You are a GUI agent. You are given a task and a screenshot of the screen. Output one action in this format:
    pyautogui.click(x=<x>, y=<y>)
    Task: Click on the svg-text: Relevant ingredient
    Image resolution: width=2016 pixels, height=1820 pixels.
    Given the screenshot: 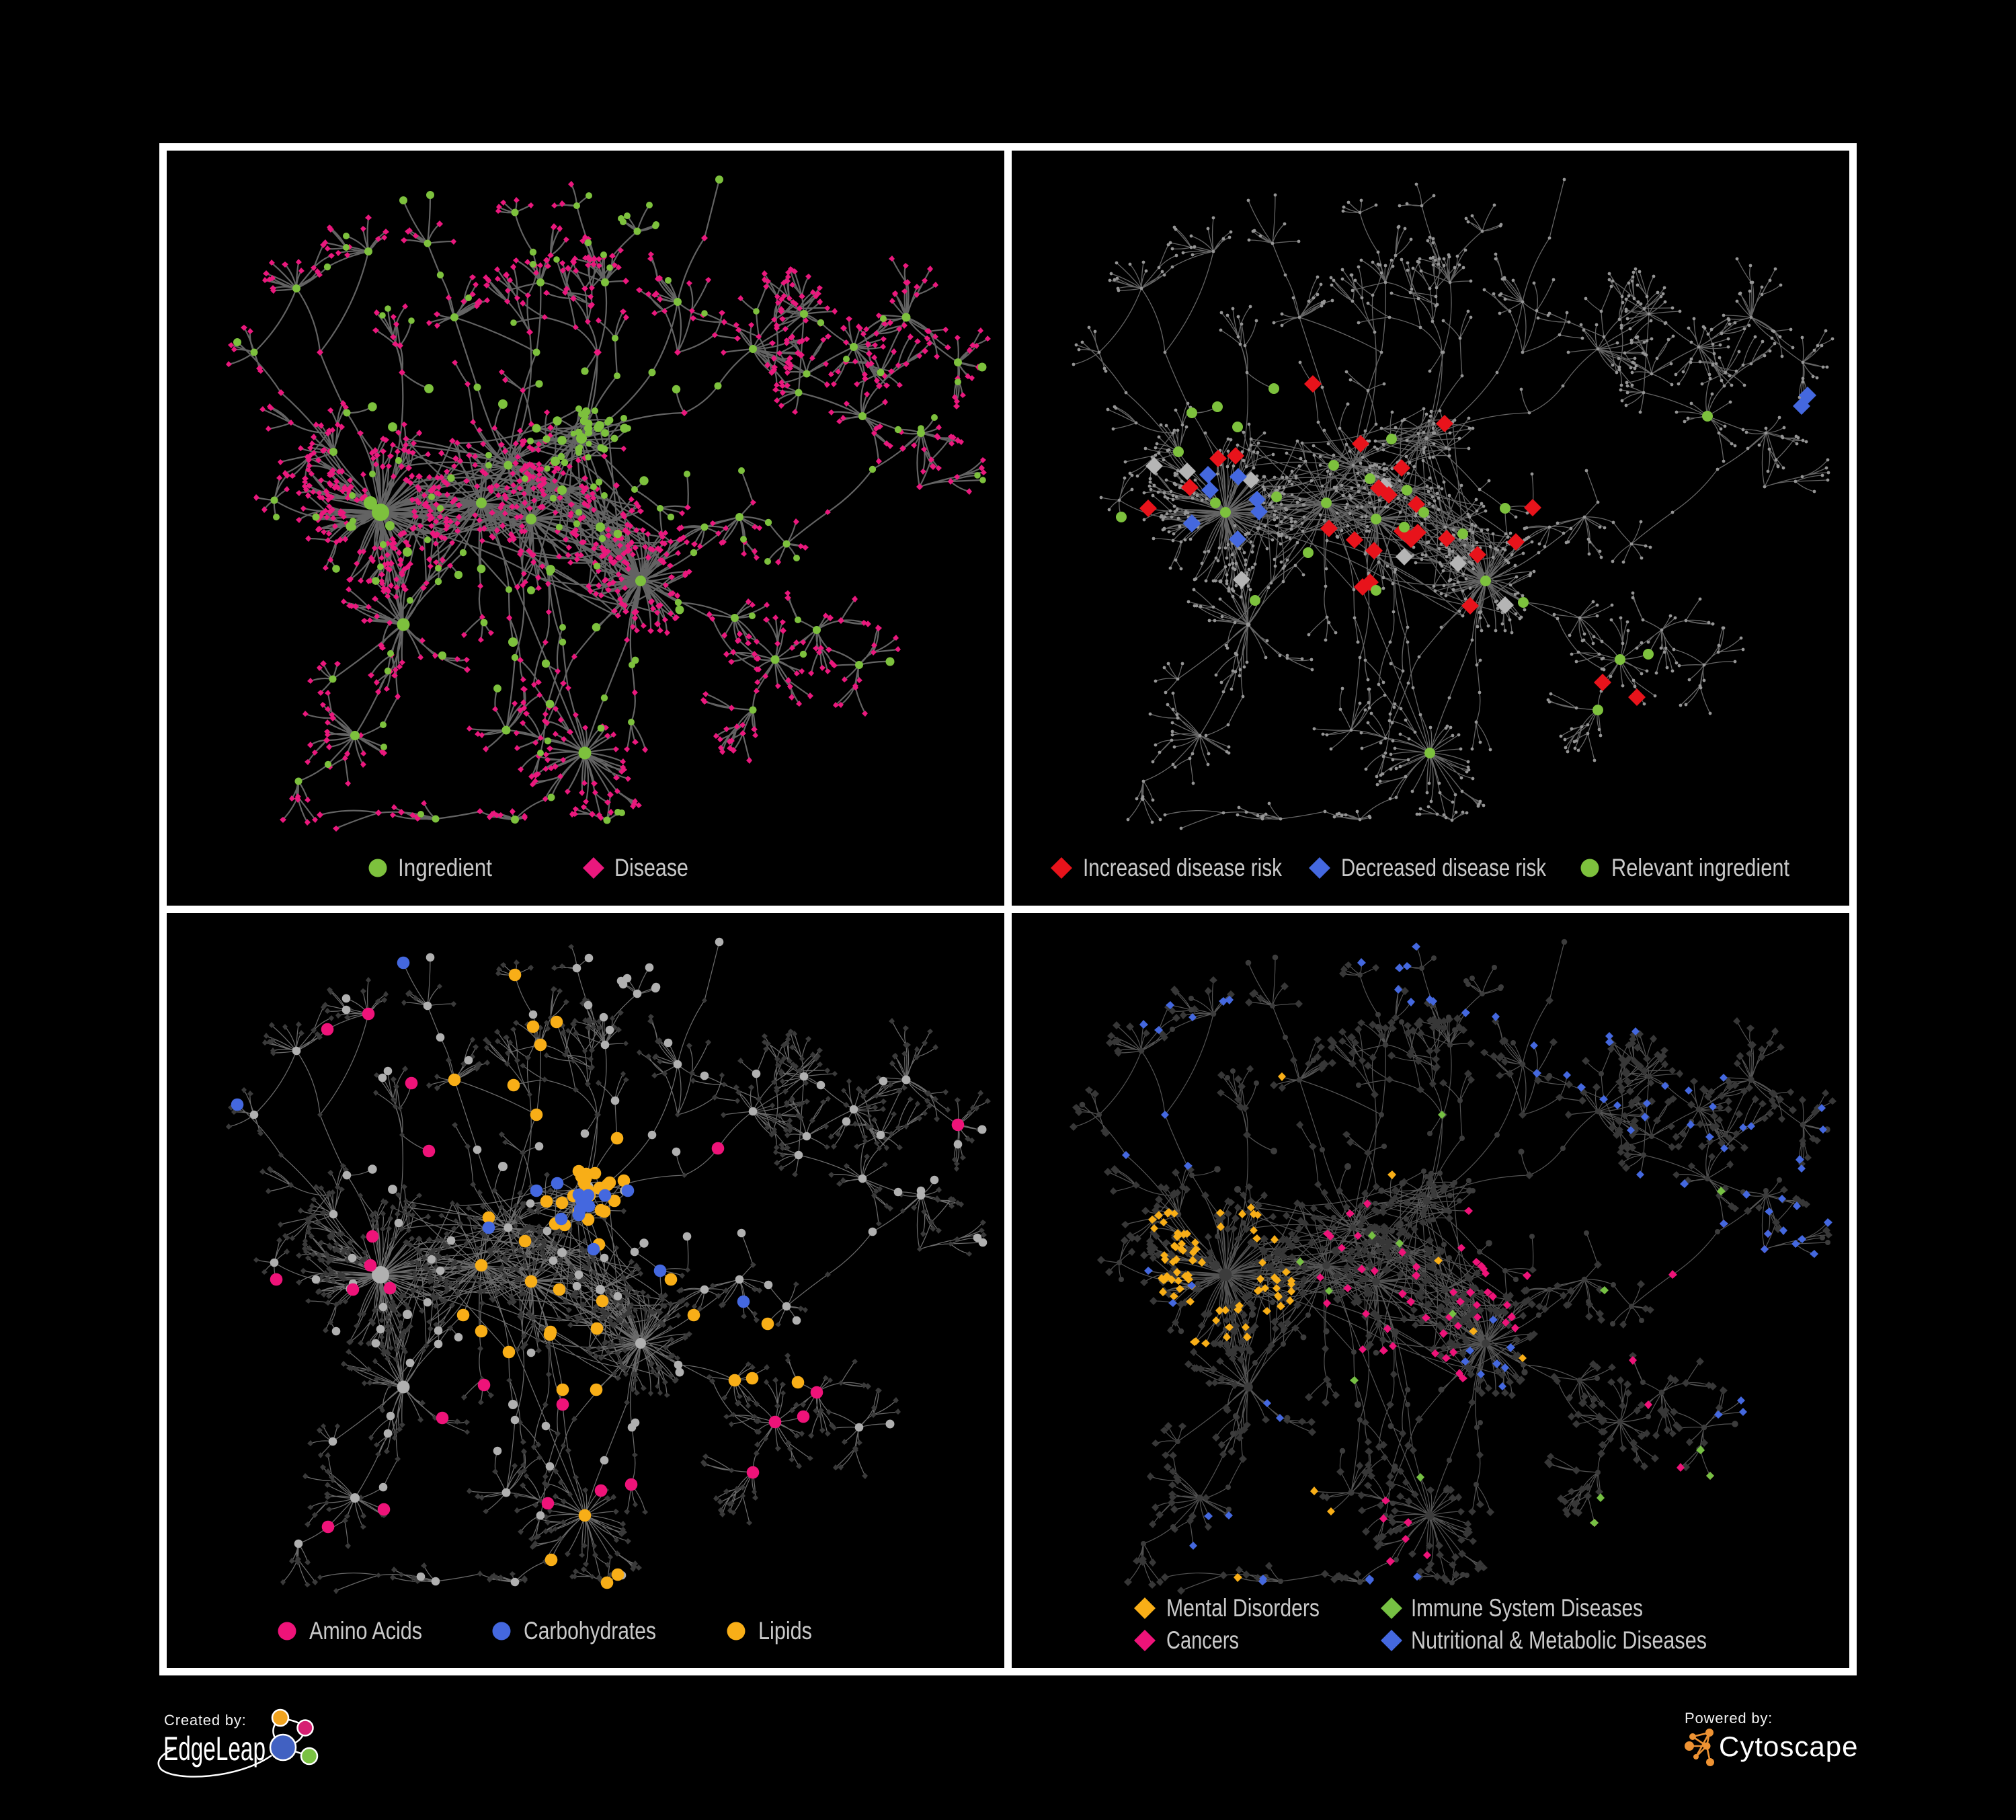 What is the action you would take?
    pyautogui.click(x=1700, y=867)
    